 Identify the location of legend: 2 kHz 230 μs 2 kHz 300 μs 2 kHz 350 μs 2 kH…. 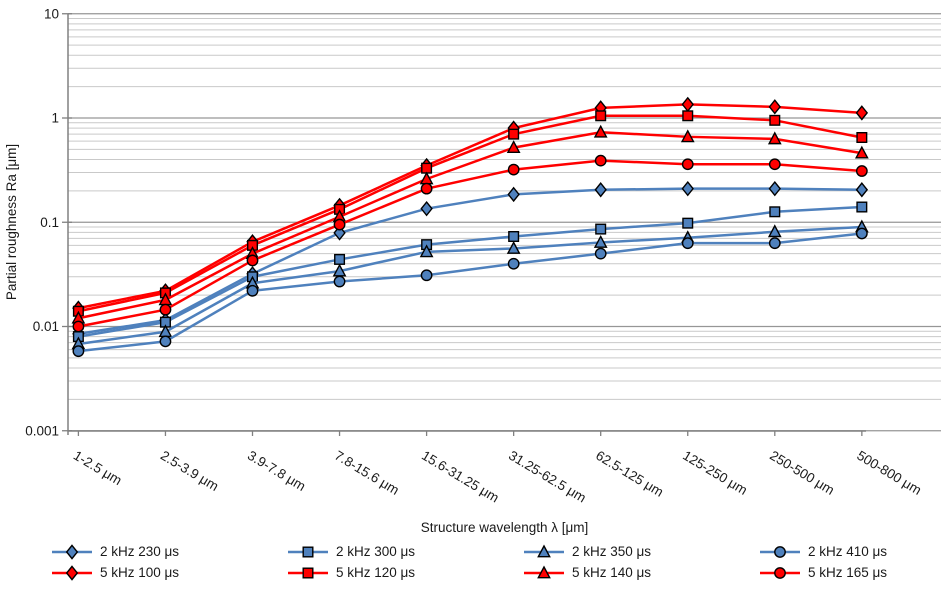
(495, 562).